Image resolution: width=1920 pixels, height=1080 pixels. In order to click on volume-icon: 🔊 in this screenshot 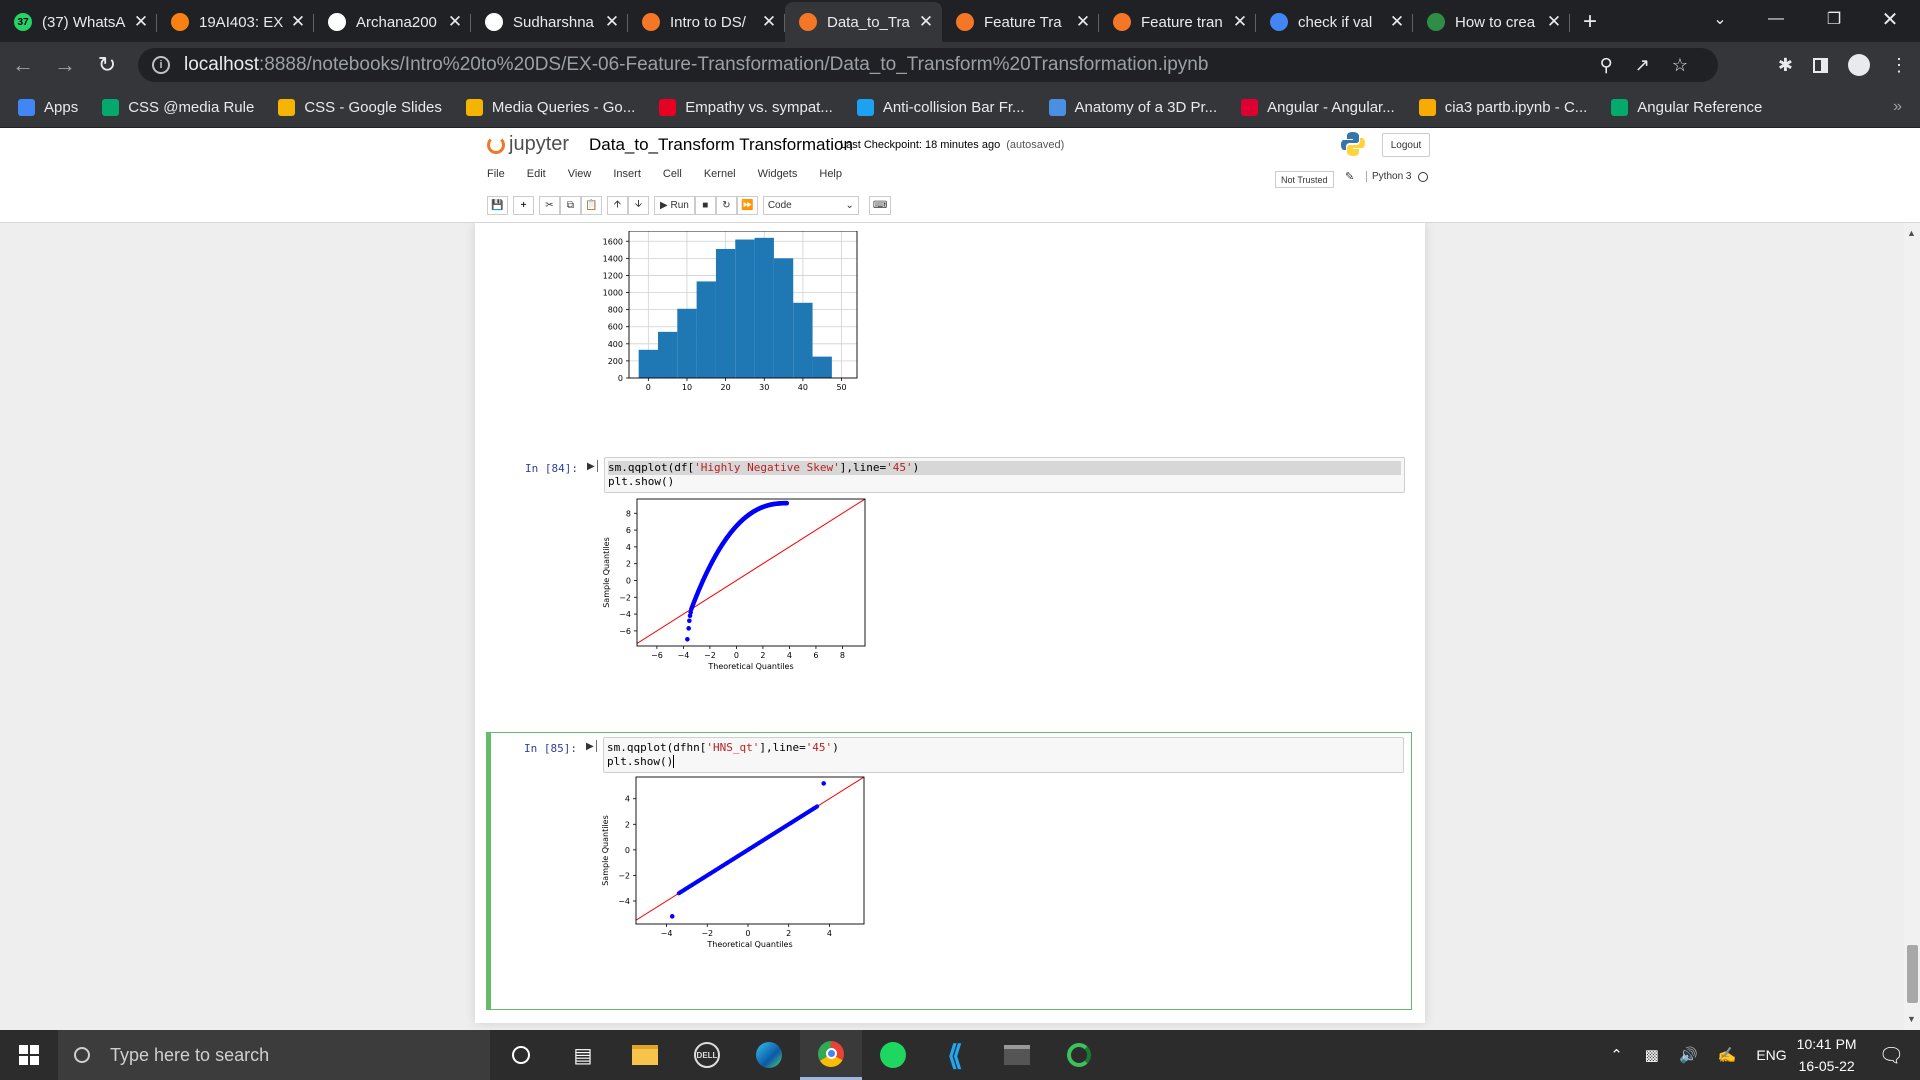, I will do `click(1688, 1055)`.